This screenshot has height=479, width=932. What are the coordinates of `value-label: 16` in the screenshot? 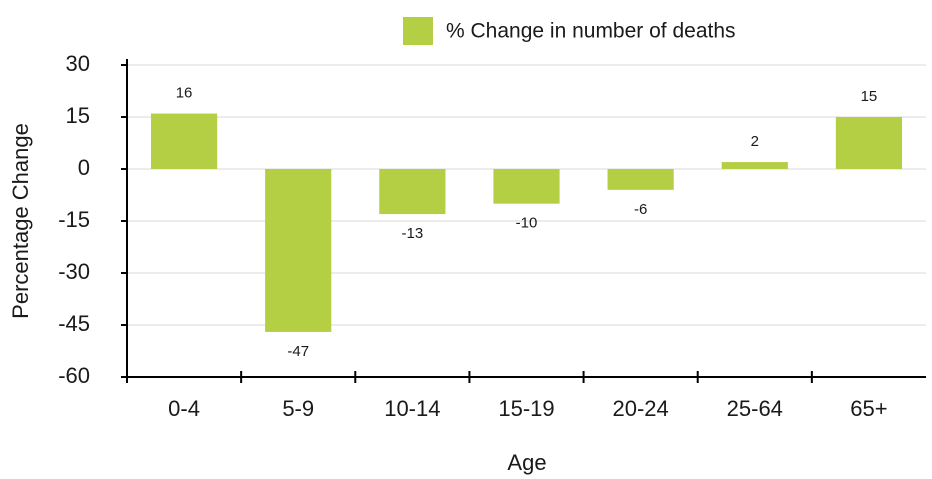 It's located at (184, 93).